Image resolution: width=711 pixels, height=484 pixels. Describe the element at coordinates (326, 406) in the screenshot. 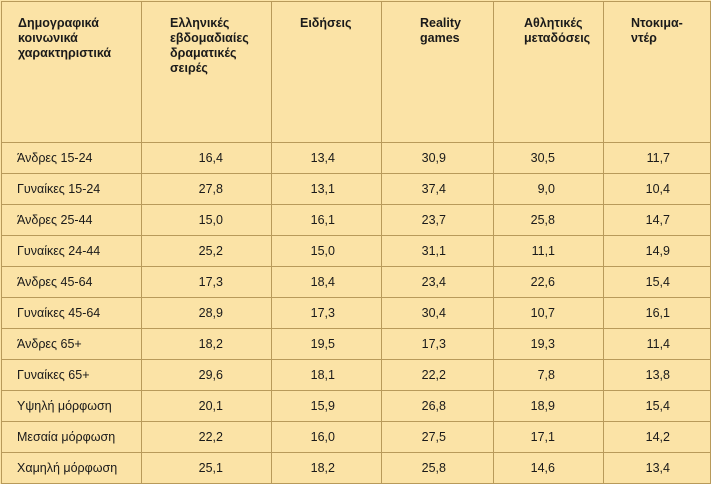

I see `cell-value: 15,9` at that location.